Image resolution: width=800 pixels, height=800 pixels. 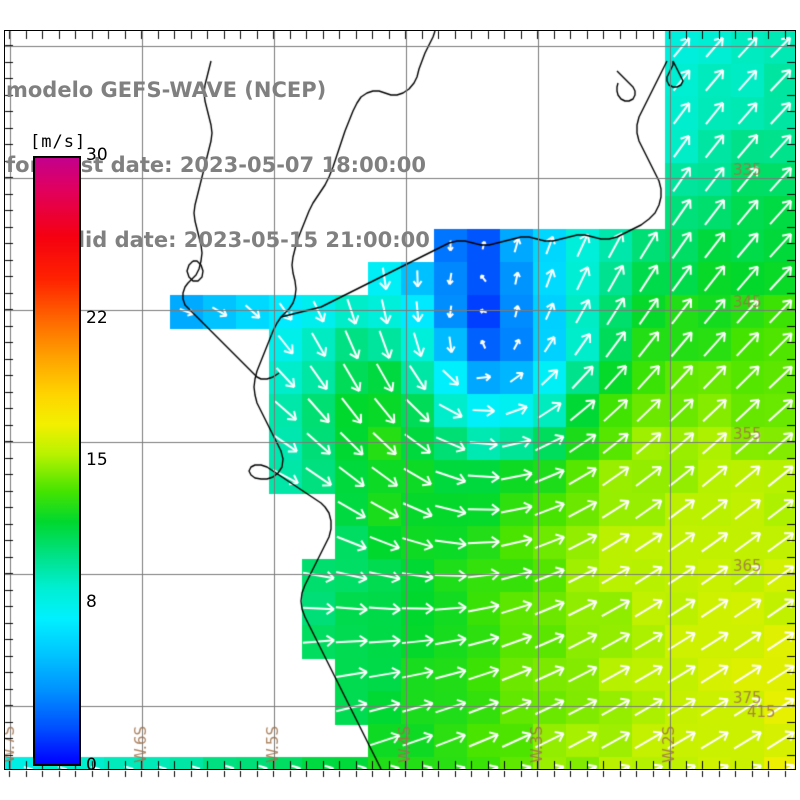 What do you see at coordinates (97, 155) in the screenshot?
I see `colorbar-tick-30: 30` at bounding box center [97, 155].